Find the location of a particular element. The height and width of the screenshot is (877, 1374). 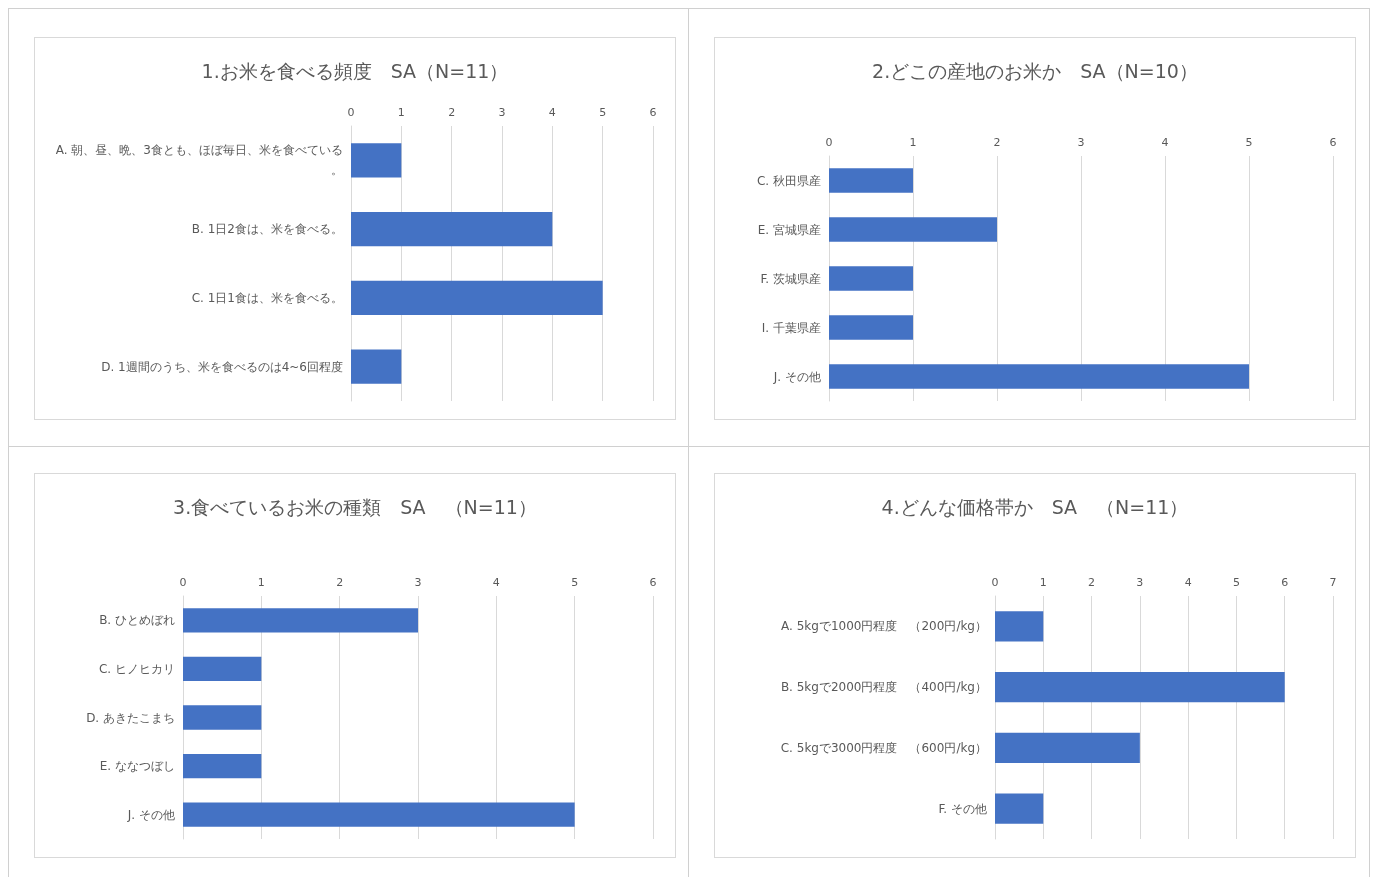

y-tick-label: A. 5kgで1000円程度 （200円/kg） is located at coordinates (884, 626).